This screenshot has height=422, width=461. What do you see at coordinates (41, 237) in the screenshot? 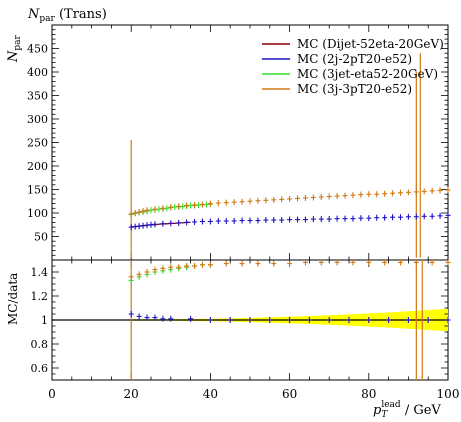
I see `upper-y-tick-label: 50` at bounding box center [41, 237].